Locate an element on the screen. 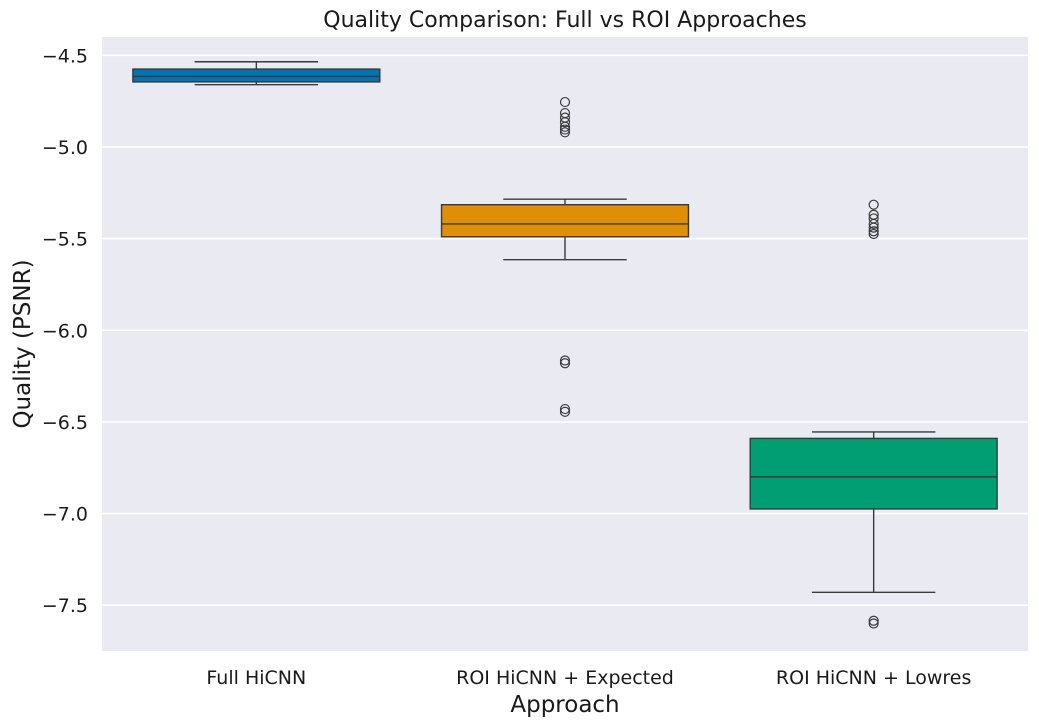 This screenshot has height=727, width=1039. y-tick-labels: −4.5 −5.0 −5.5 −6.0 −6.5 −7.0 −7.5 is located at coordinates (65, 331).